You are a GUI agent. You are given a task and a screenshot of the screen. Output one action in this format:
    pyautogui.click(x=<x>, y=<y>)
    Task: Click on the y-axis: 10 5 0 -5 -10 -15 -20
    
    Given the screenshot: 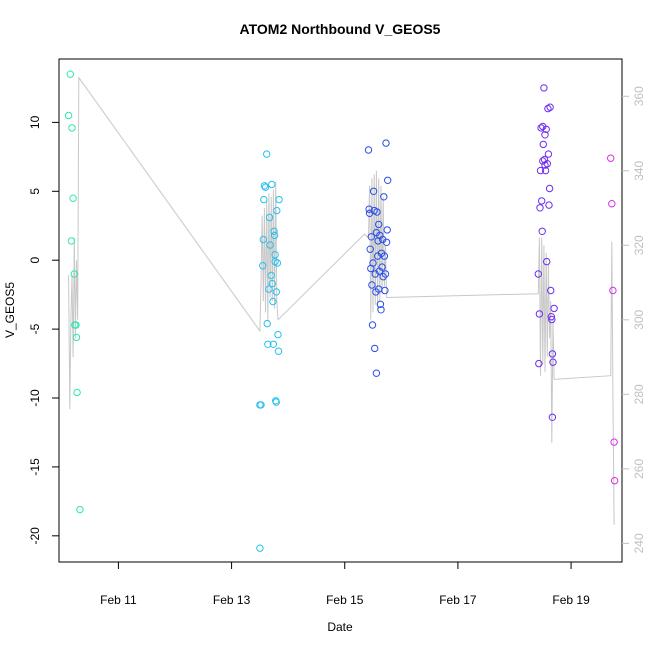 What is the action you would take?
    pyautogui.click(x=43, y=329)
    